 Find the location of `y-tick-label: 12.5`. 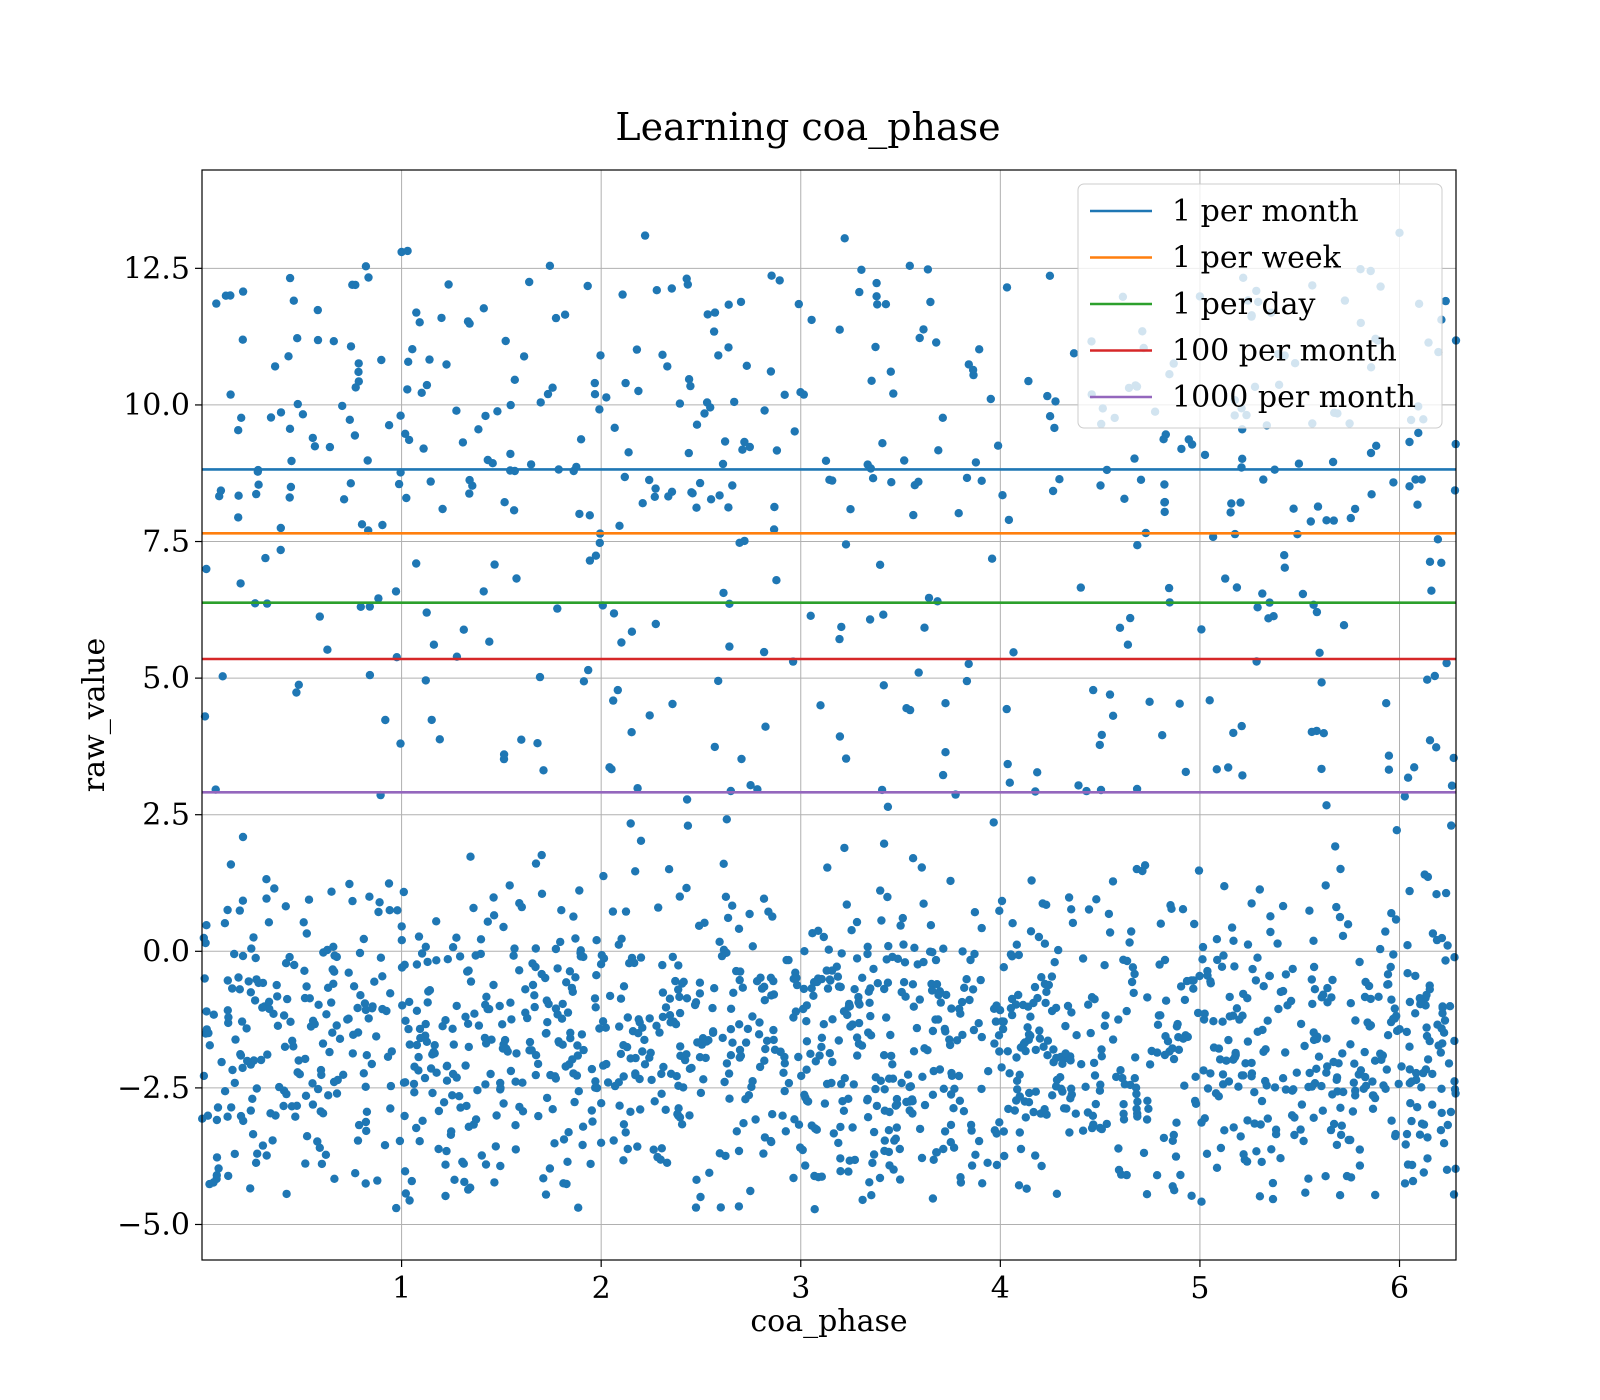

y-tick-label: 12.5 is located at coordinates (156, 268).